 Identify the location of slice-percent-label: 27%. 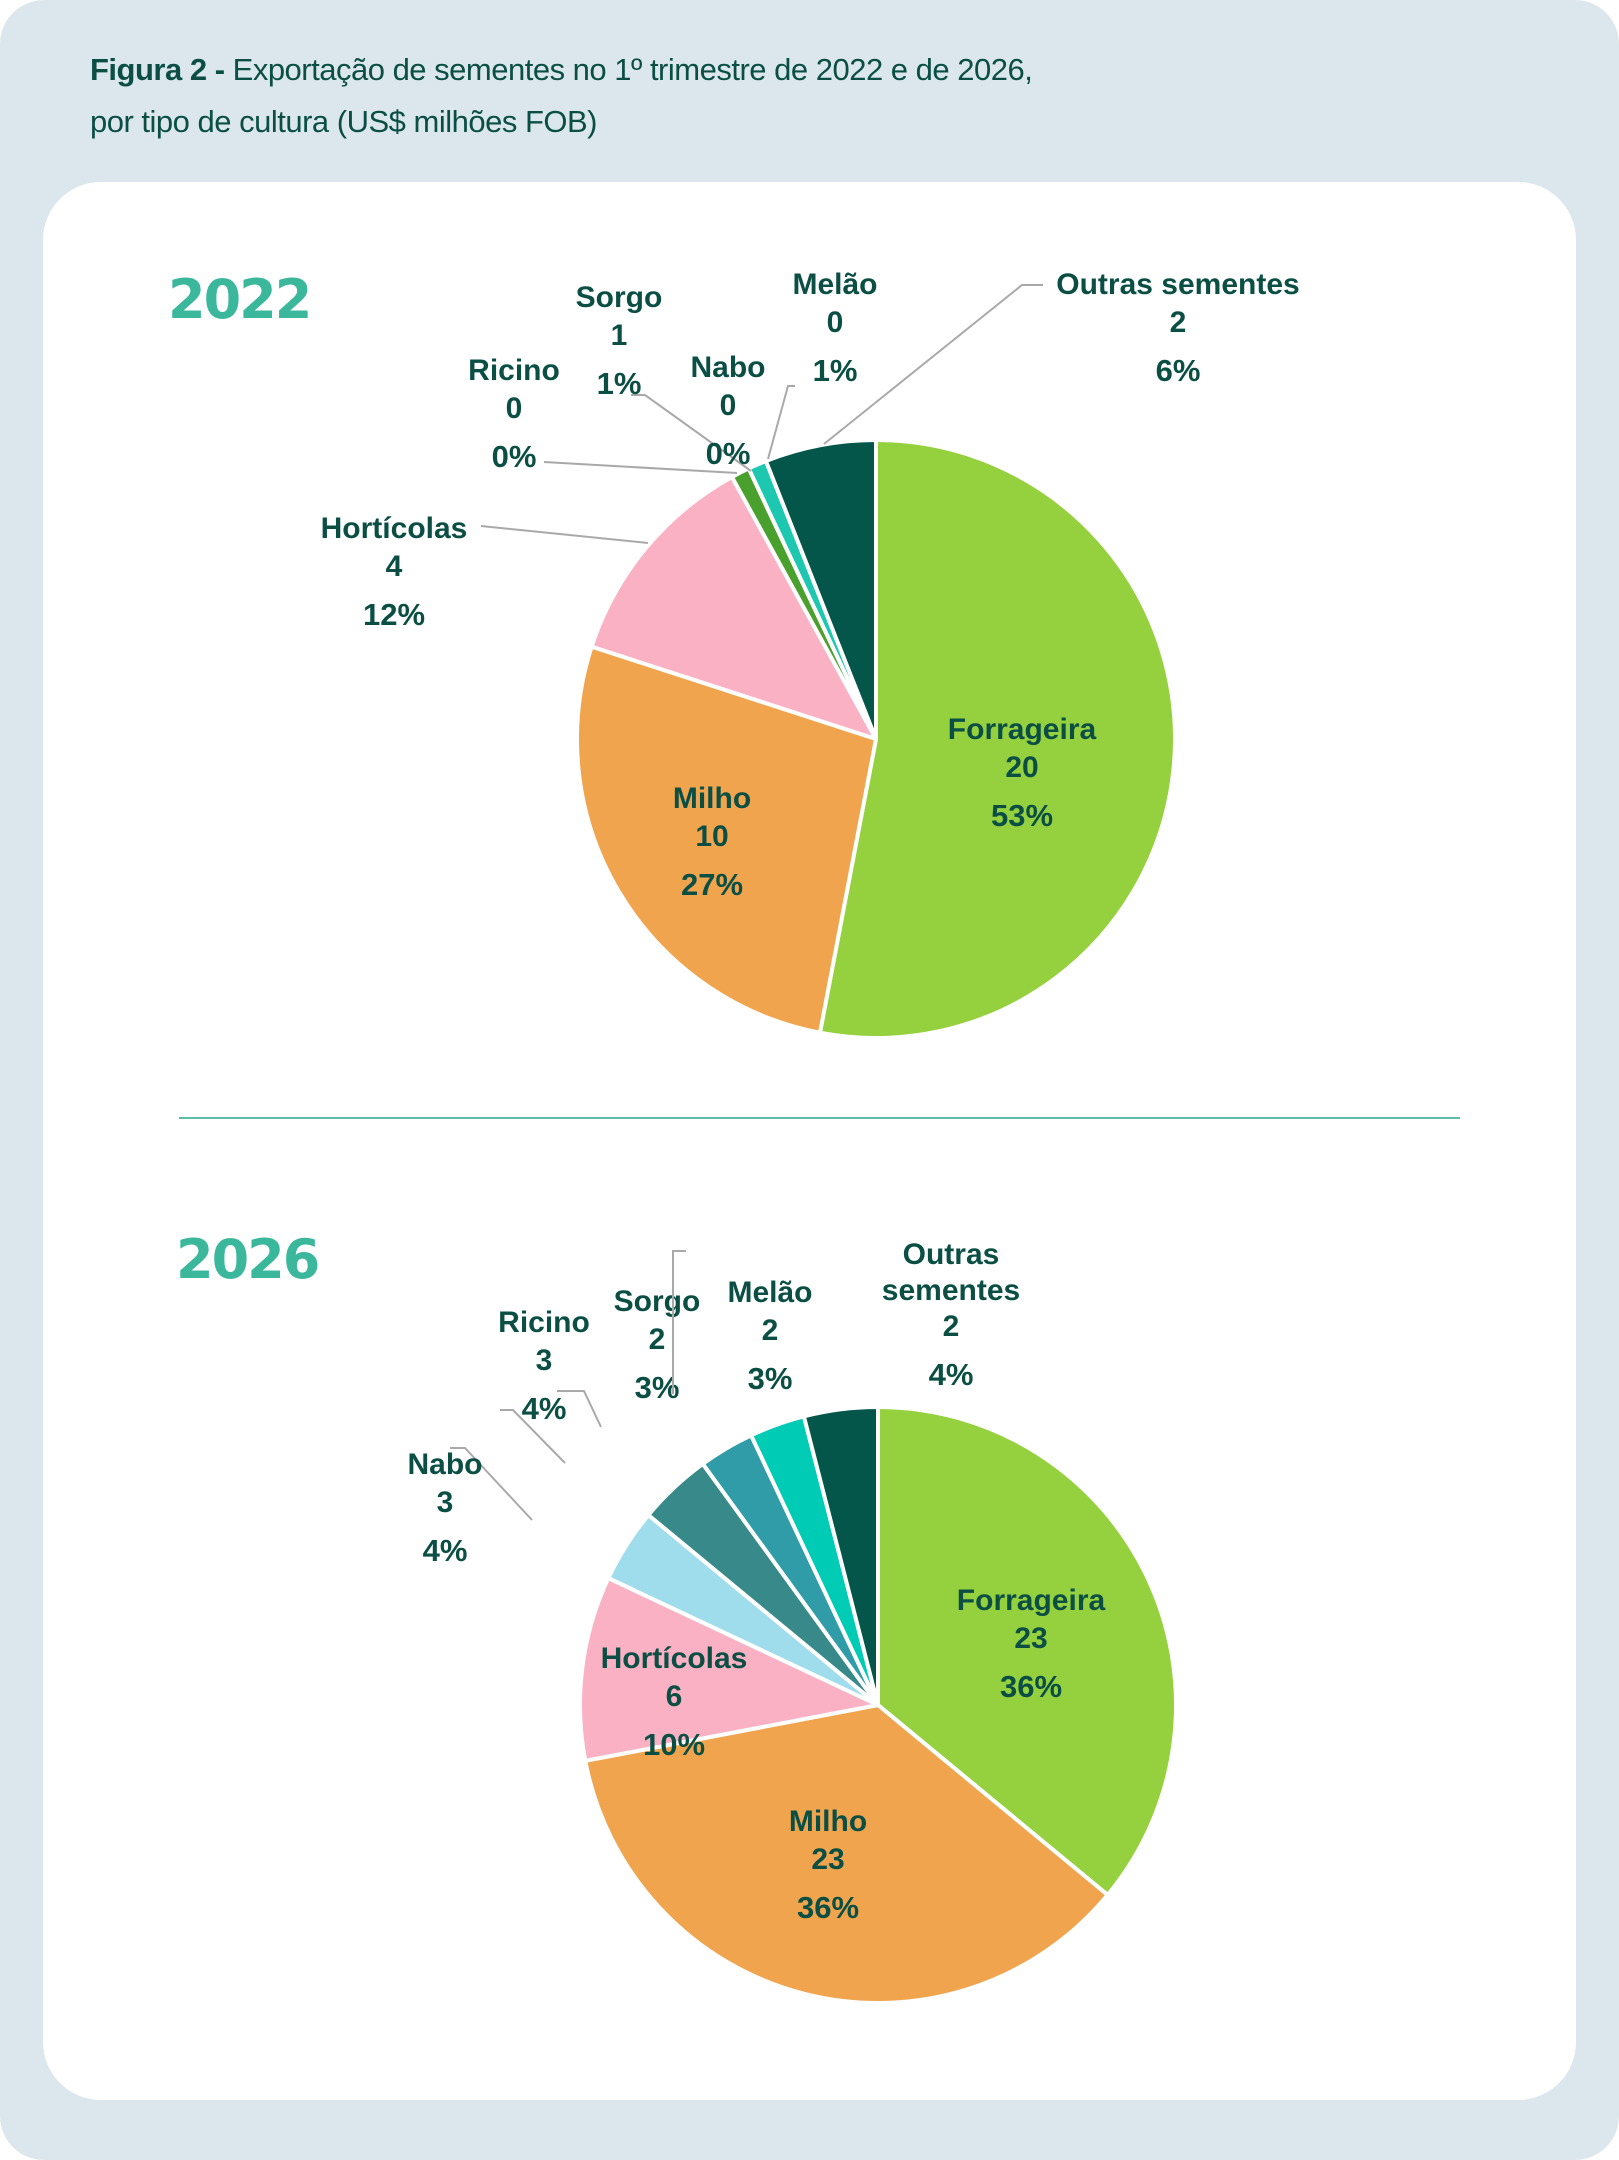
(712, 884).